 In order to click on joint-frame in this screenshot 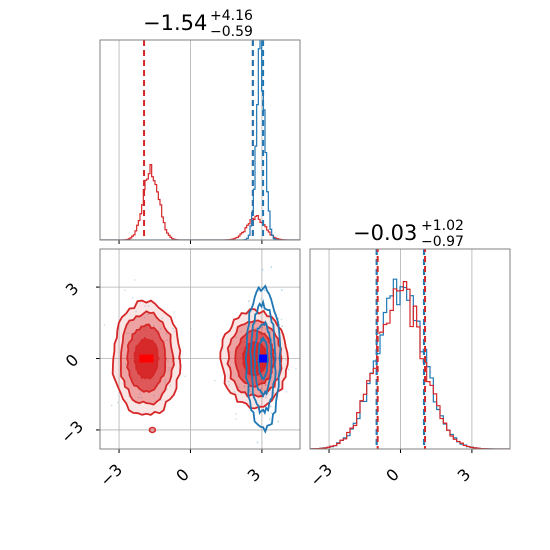, I will do `click(200, 349)`.